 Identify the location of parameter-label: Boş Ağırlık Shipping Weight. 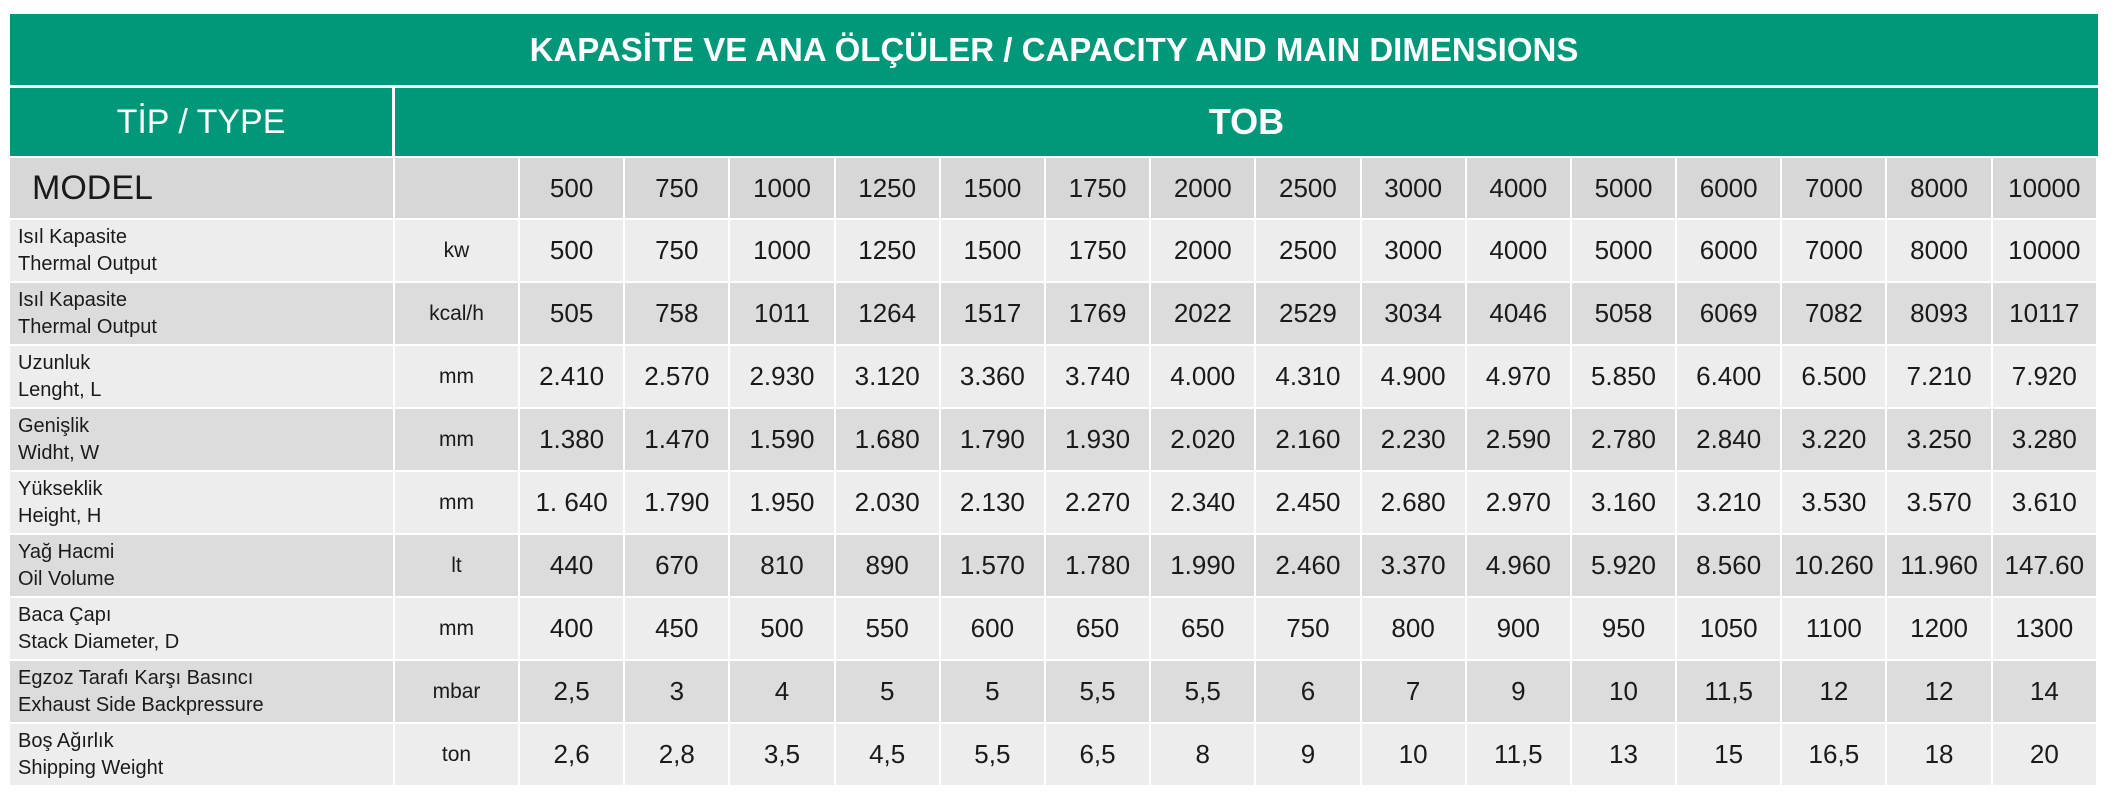
(203, 755).